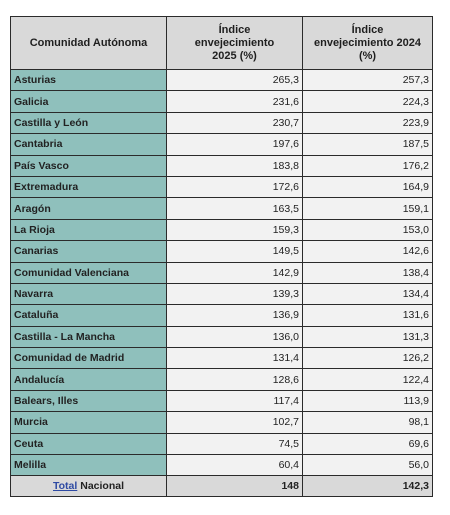 The width and height of the screenshot is (450, 515). What do you see at coordinates (234, 187) in the screenshot?
I see `index-2025-value: 172,6` at bounding box center [234, 187].